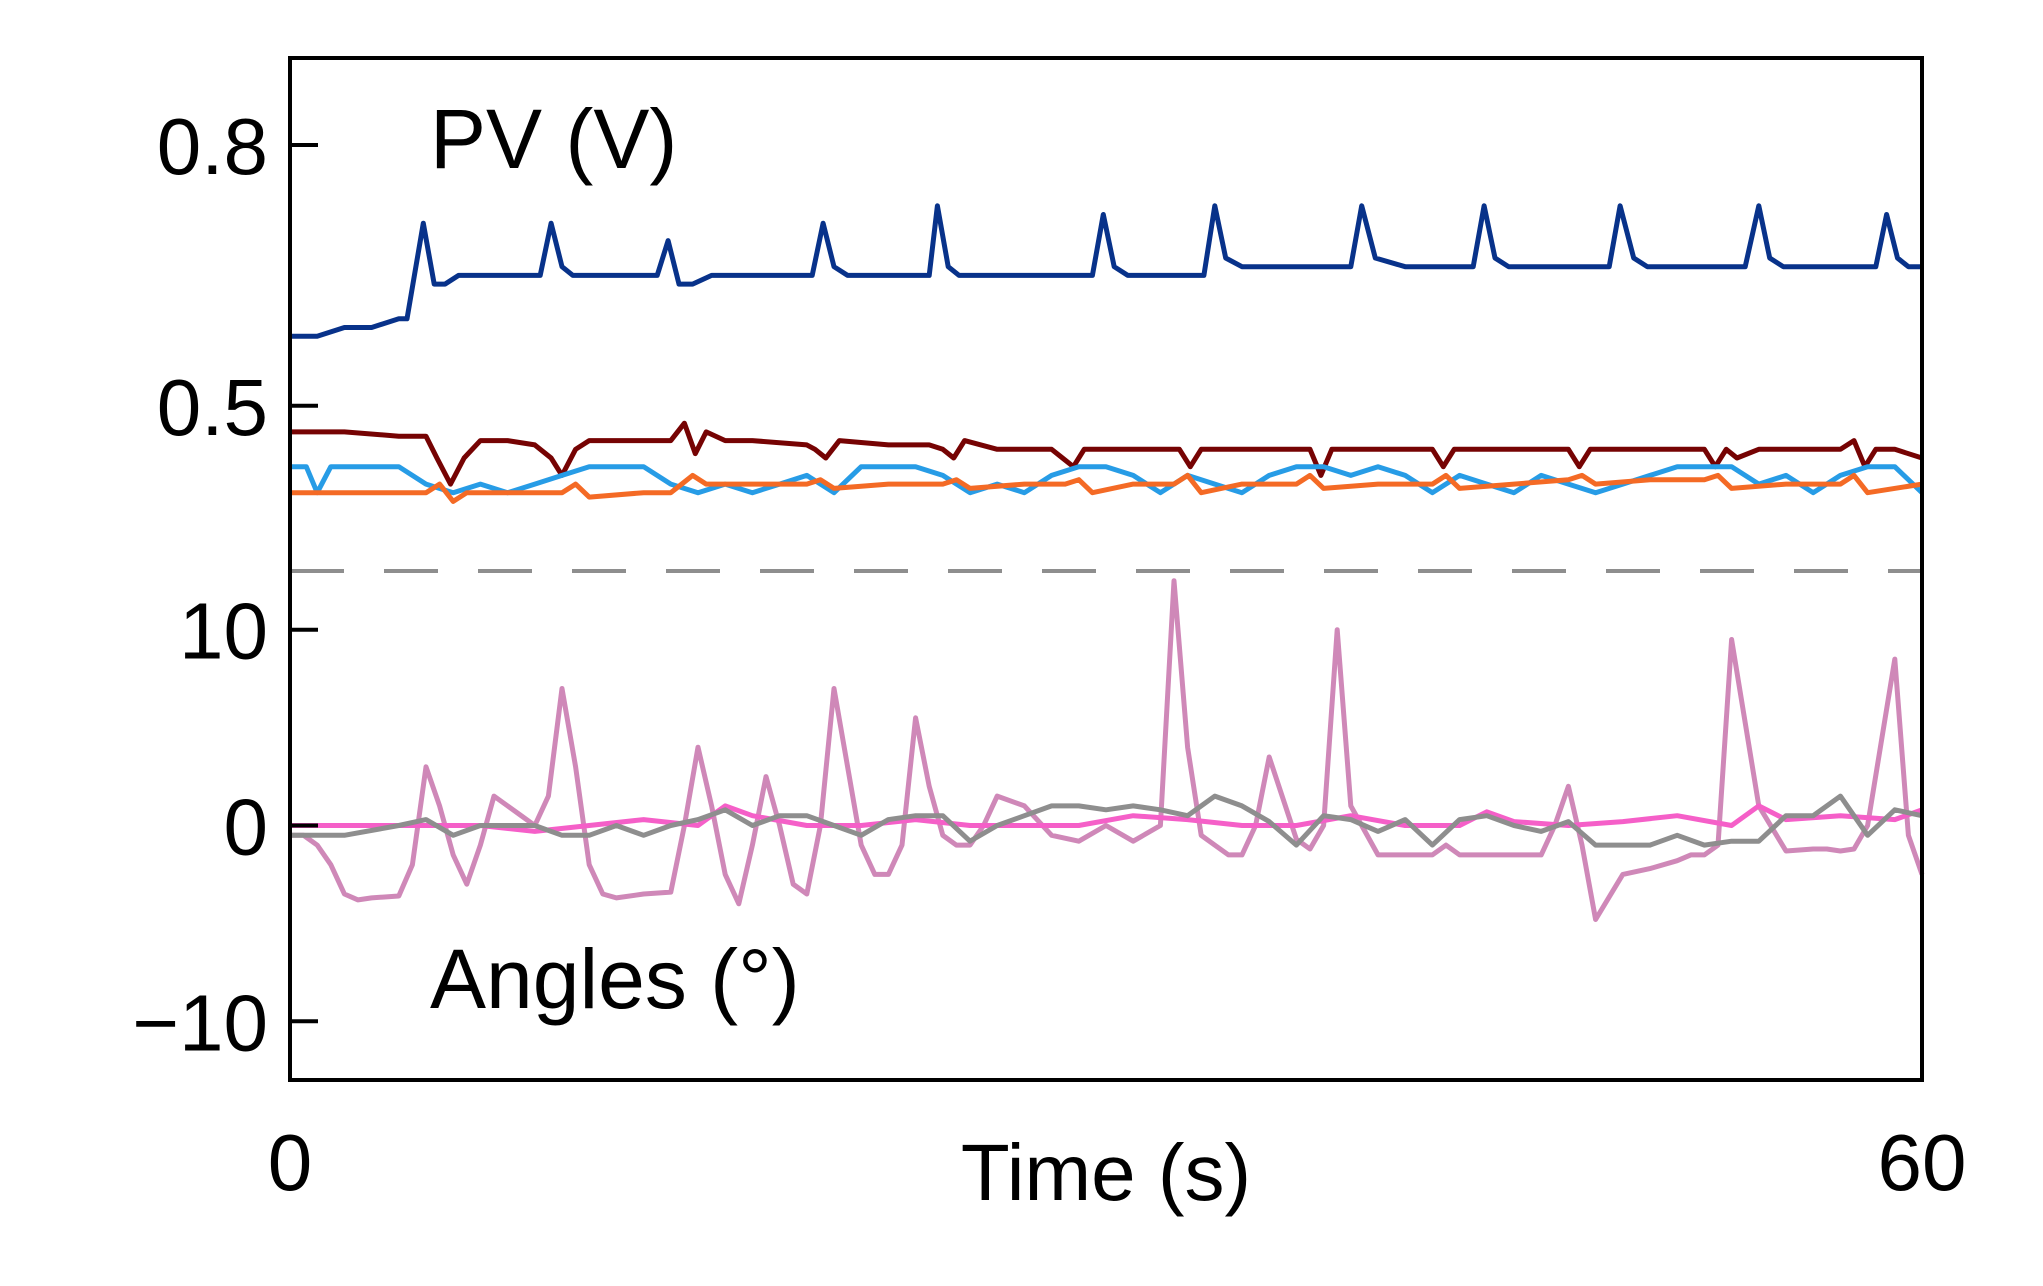 This screenshot has height=1286, width=2043. What do you see at coordinates (225, 584) in the screenshot?
I see `ticks-layer: 0.8 0.5 10 0 −10` at bounding box center [225, 584].